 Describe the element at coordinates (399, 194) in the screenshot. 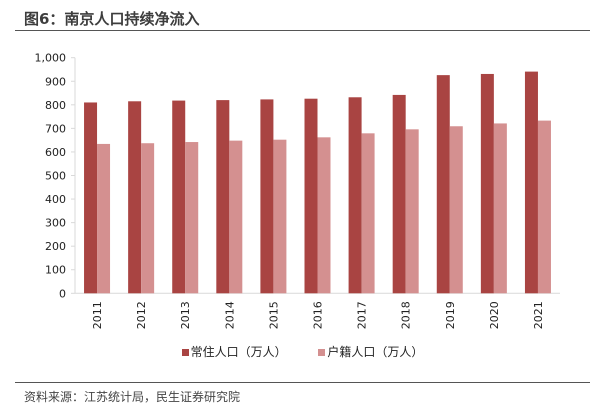

I see `bar-resident-2018` at that location.